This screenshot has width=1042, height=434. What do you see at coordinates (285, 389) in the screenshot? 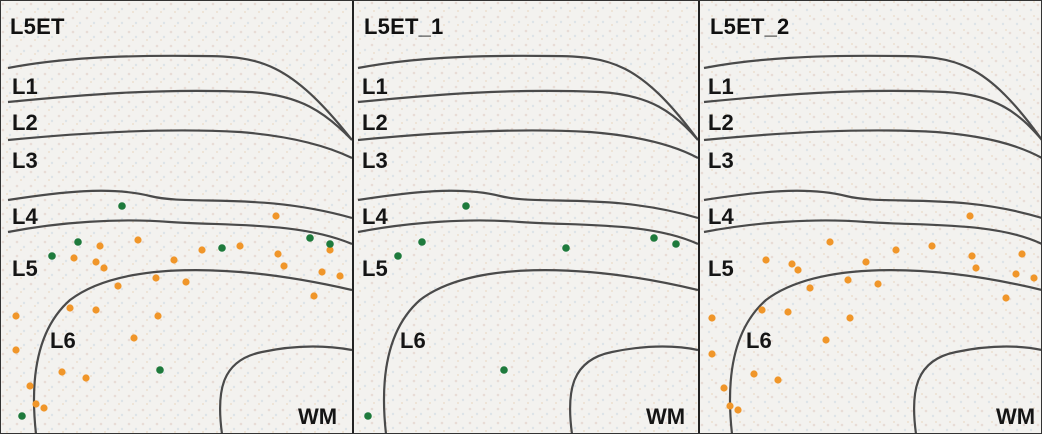
I see `boundary-l6-wm` at bounding box center [285, 389].